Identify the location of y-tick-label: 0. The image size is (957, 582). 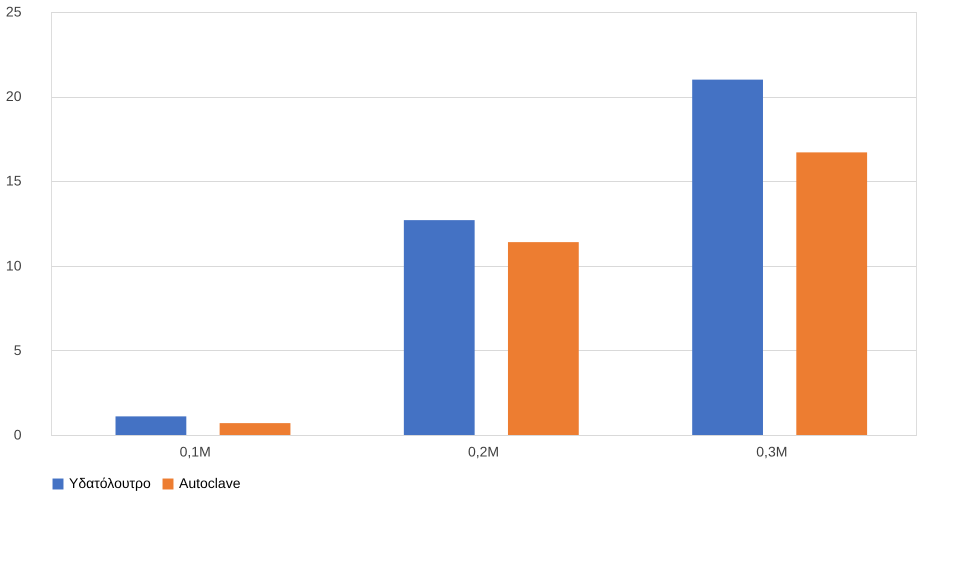
(18, 434).